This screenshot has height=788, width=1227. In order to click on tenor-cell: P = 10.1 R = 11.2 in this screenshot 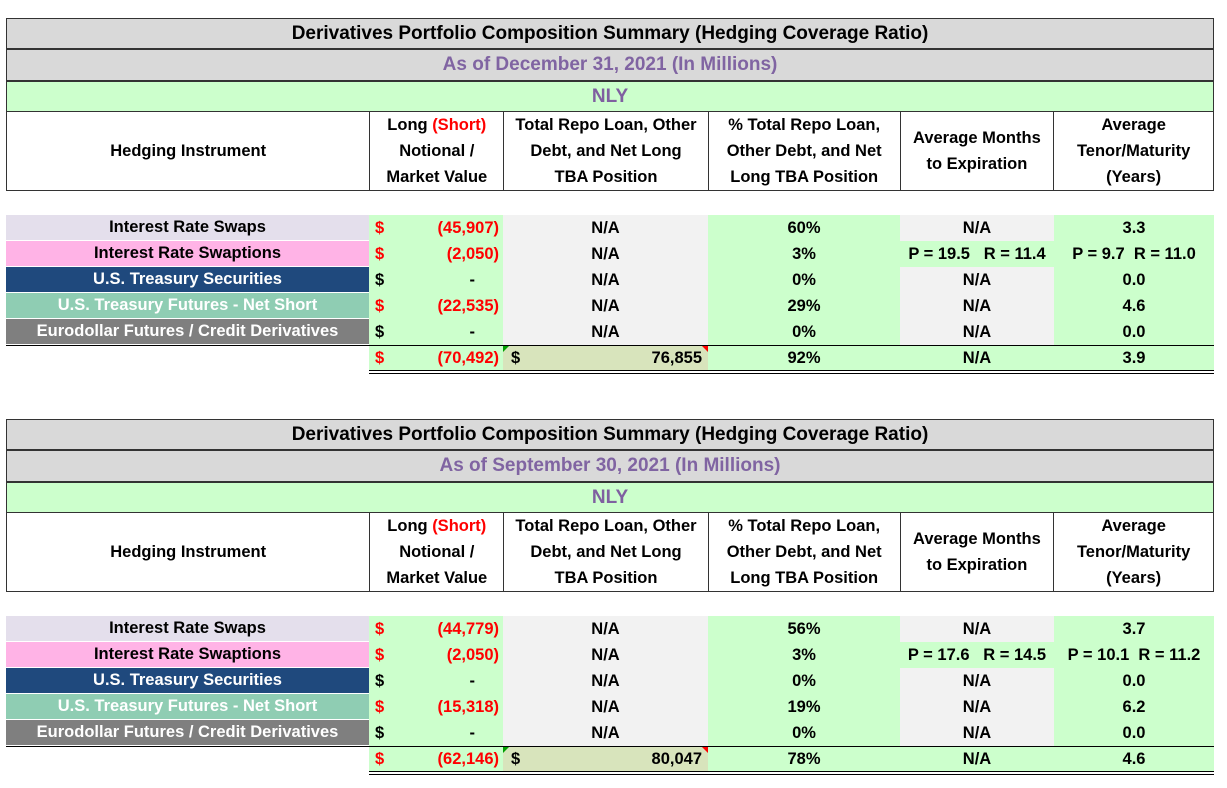, I will do `click(1134, 655)`.